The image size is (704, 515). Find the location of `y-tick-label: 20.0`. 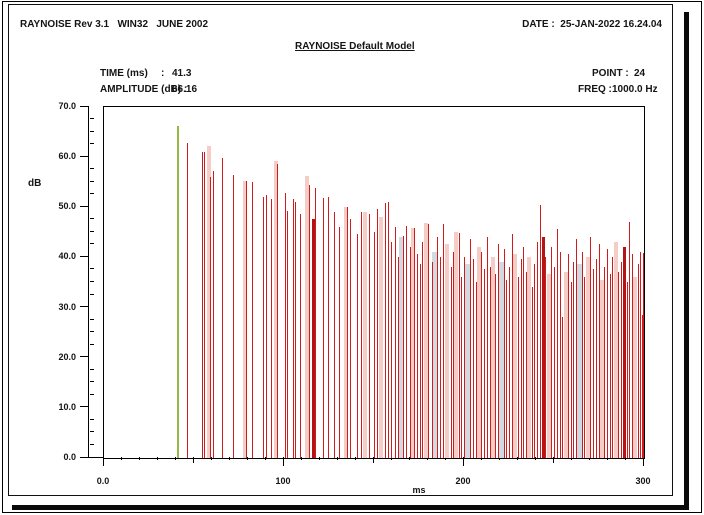

y-tick-label: 20.0 is located at coordinates (67, 356).